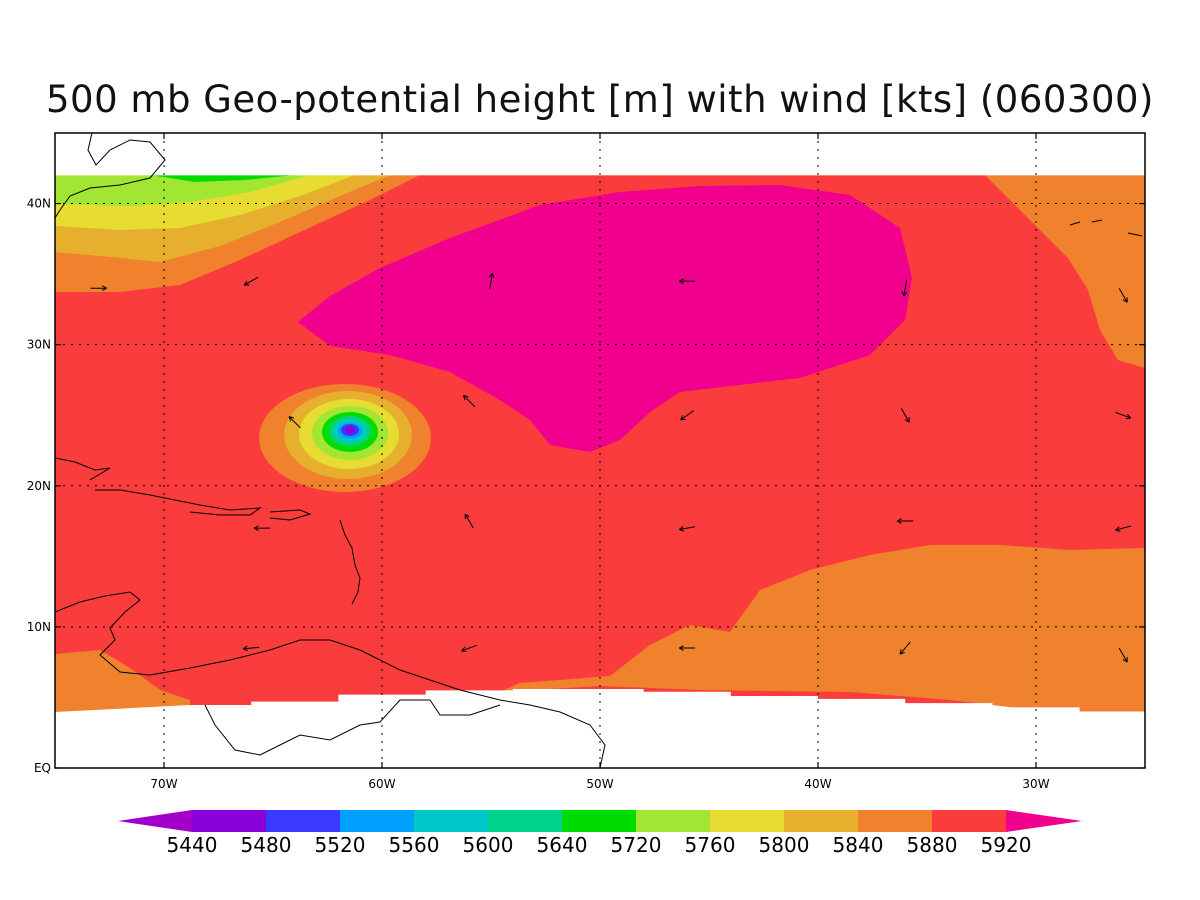 The height and width of the screenshot is (900, 1200). I want to click on colorbar-label: 5920, so click(1006, 845).